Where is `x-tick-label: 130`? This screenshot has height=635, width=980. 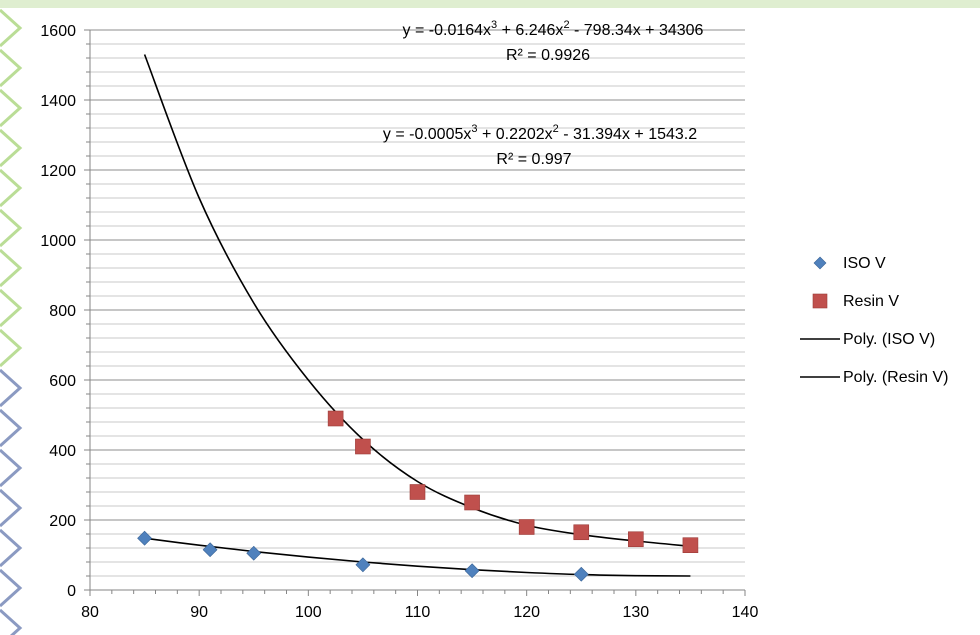
x-tick-label: 130 is located at coordinates (635, 612).